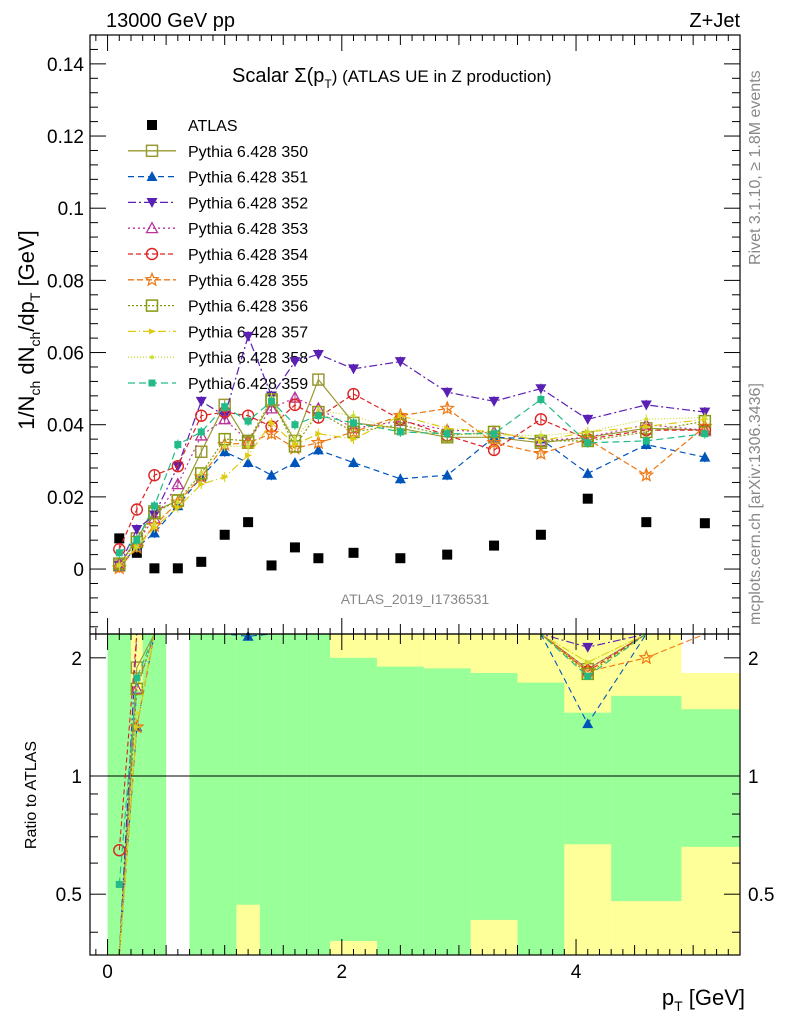  I want to click on legend-label: ATLAS, so click(213, 126).